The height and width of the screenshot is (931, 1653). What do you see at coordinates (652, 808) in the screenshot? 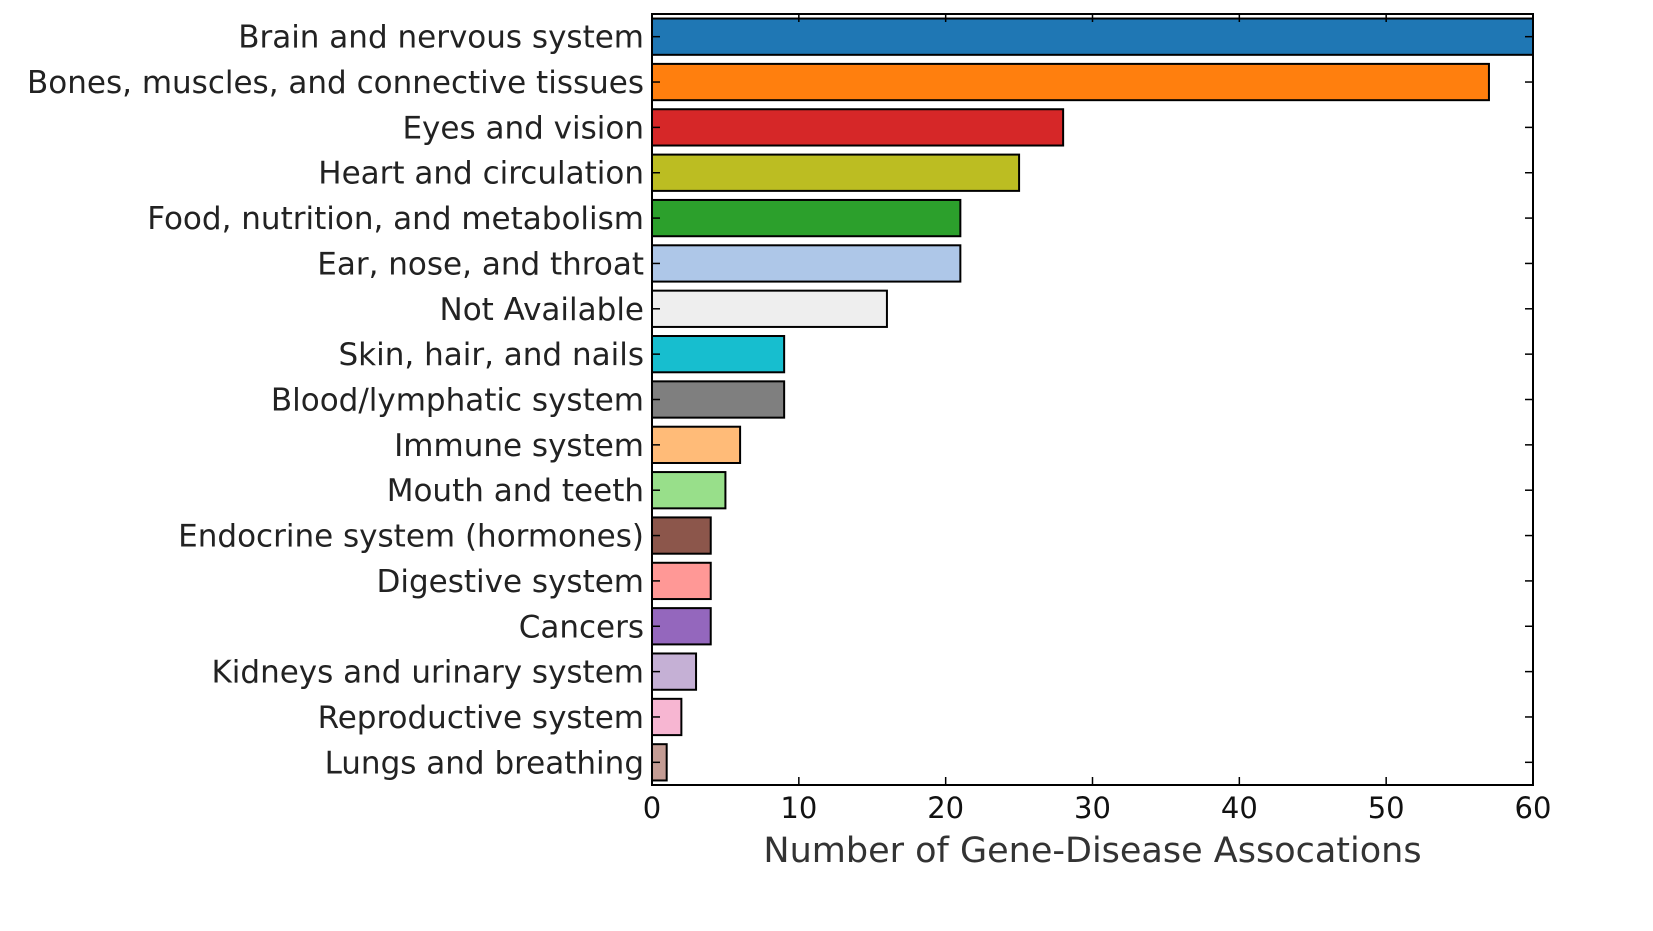
I see `x-tick-label: 0` at bounding box center [652, 808].